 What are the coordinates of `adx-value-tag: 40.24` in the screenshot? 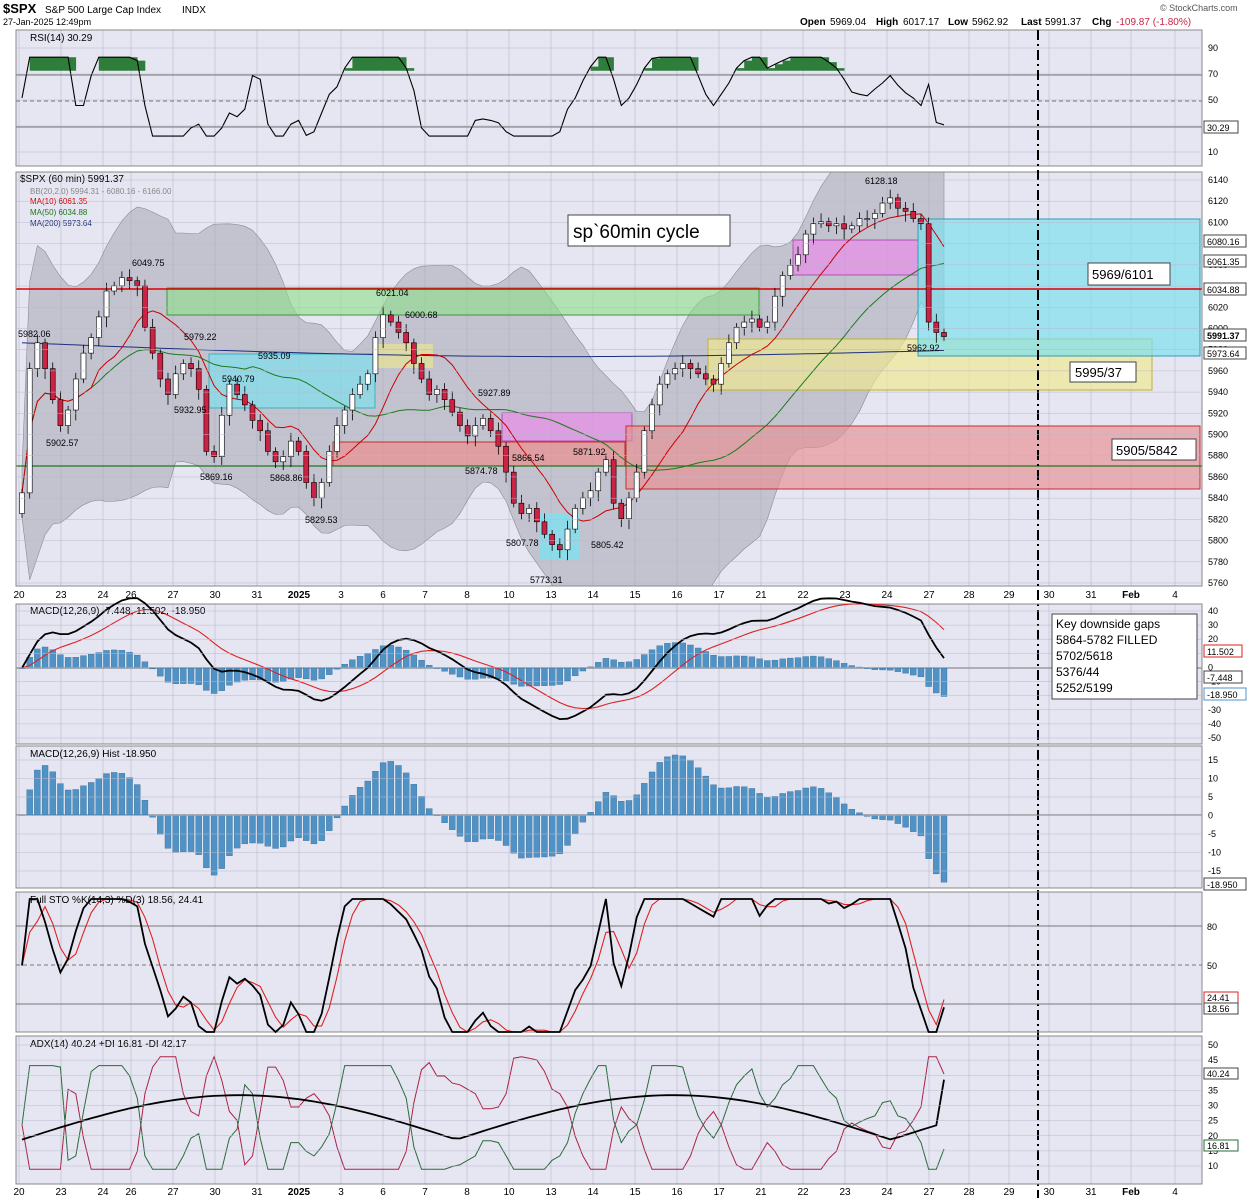 It's located at (1218, 1074).